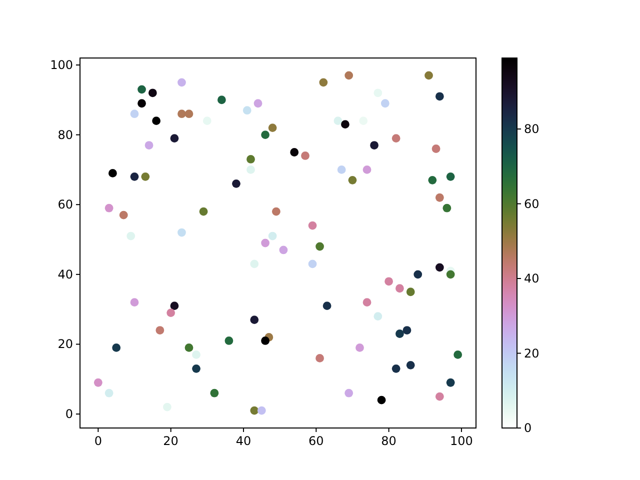 The image size is (640, 480). I want to click on color-bar-label: 60, so click(532, 203).